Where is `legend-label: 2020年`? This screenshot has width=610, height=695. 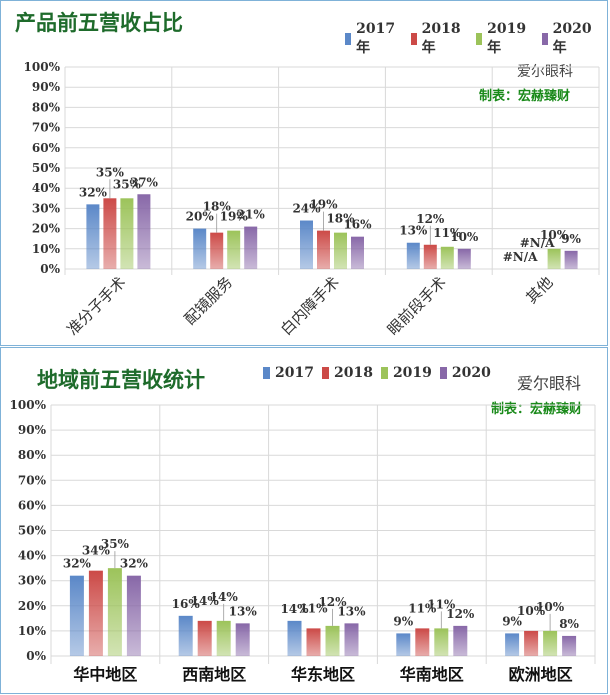
legend-label: 2020年 is located at coordinates (572, 38).